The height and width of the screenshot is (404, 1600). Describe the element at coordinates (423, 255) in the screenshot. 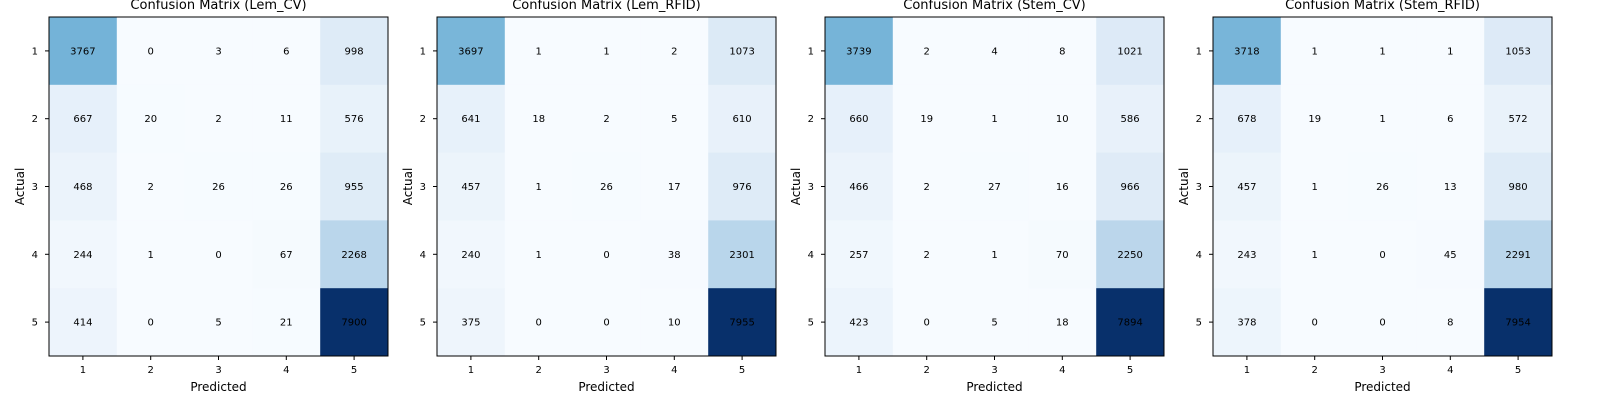

I see `y-tick-label: 4` at that location.